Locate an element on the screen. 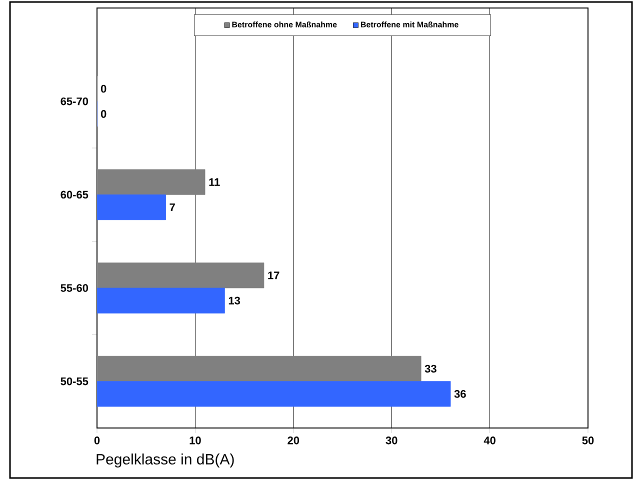 The height and width of the screenshot is (482, 638). data-label: 11 is located at coordinates (214, 182).